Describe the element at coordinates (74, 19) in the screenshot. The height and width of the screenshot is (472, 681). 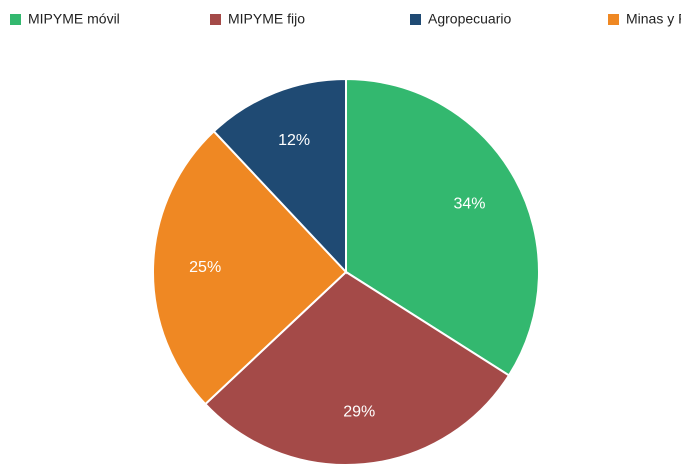
I see `legend-label: MIPYME móvil` at that location.